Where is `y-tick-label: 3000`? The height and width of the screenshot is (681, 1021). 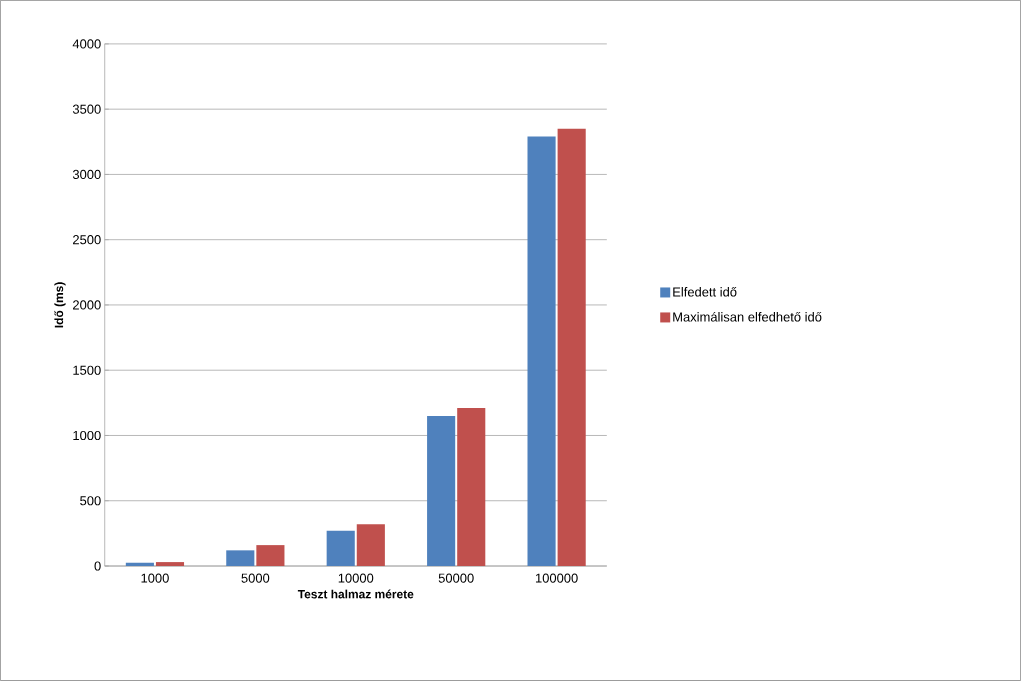 y-tick-label: 3000 is located at coordinates (86, 174).